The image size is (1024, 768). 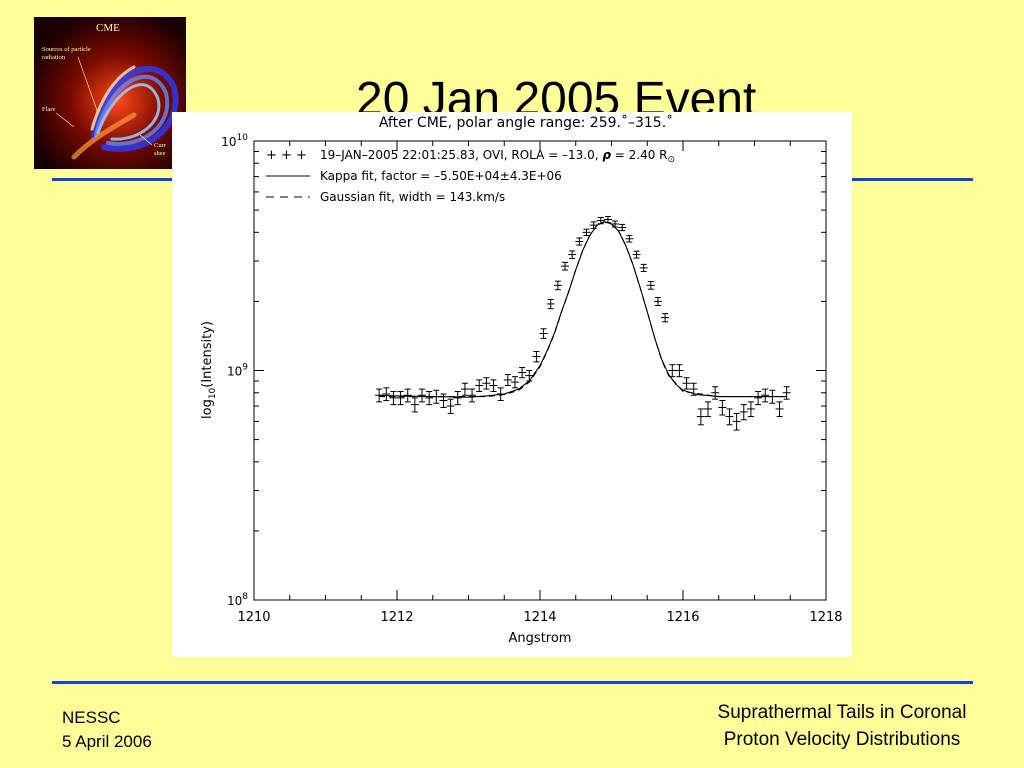 I want to click on gaussian-fit-line, so click(x=583, y=309).